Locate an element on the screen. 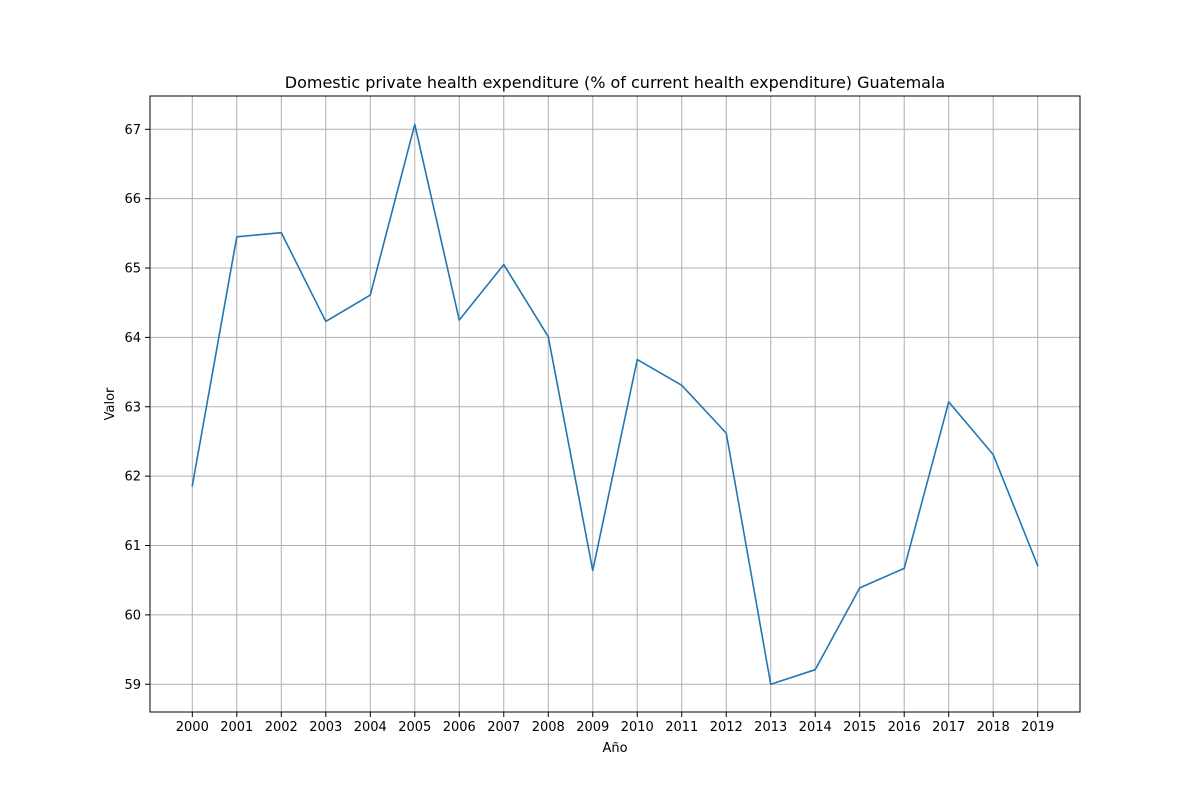 The height and width of the screenshot is (800, 1200). x-tick-label: 2007 is located at coordinates (503, 727).